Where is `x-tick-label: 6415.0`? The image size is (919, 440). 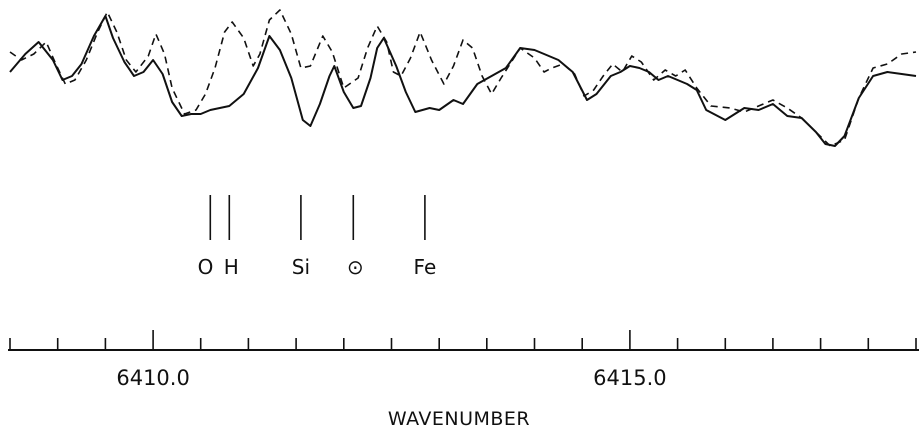
x-tick-label: 6415.0 is located at coordinates (629, 378).